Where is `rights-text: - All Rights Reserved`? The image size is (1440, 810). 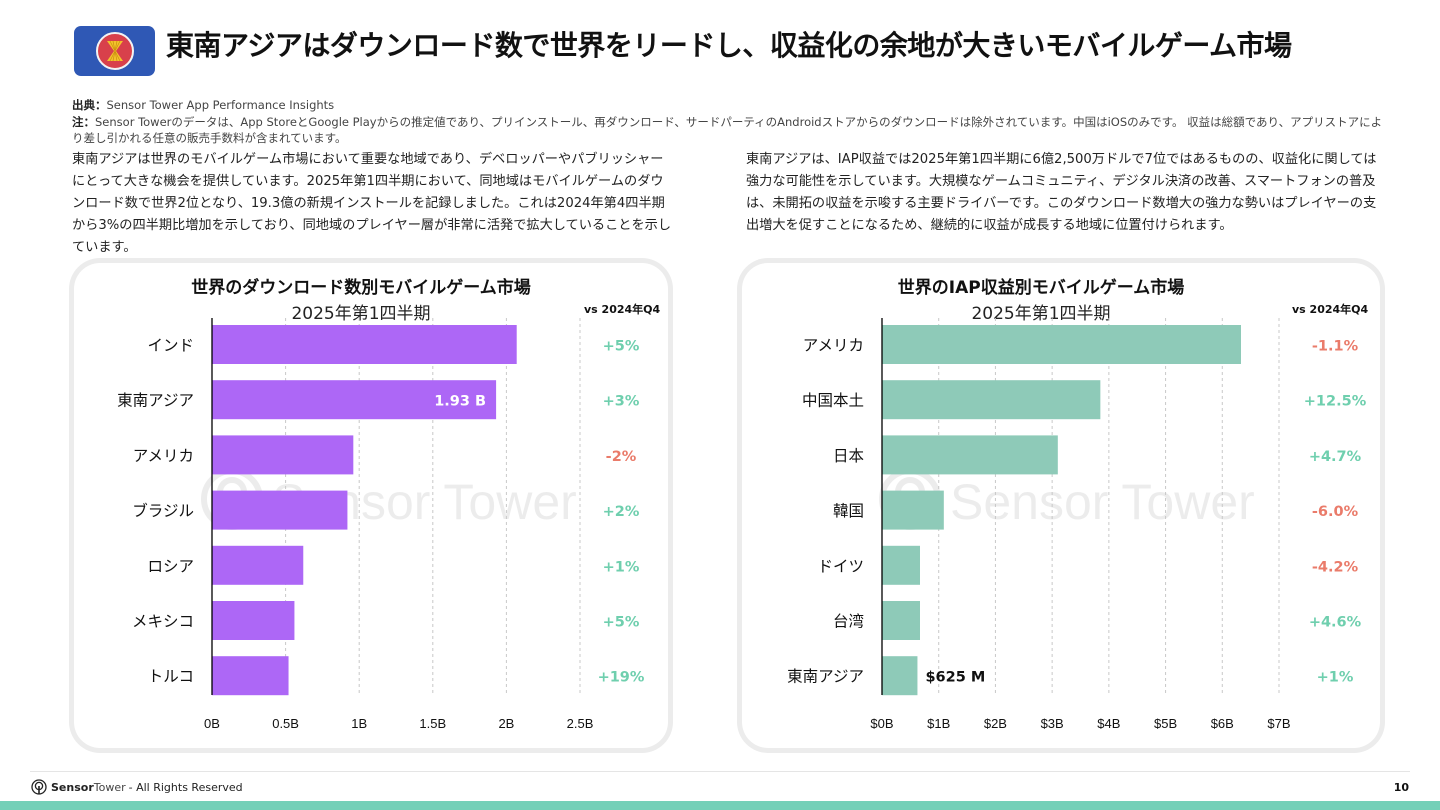 rights-text: - All Rights Reserved is located at coordinates (185, 787).